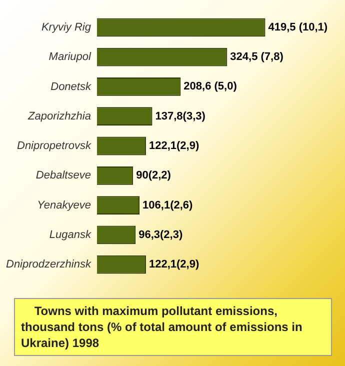  What do you see at coordinates (154, 176) in the screenshot?
I see `data-label: 90(2,2)` at bounding box center [154, 176].